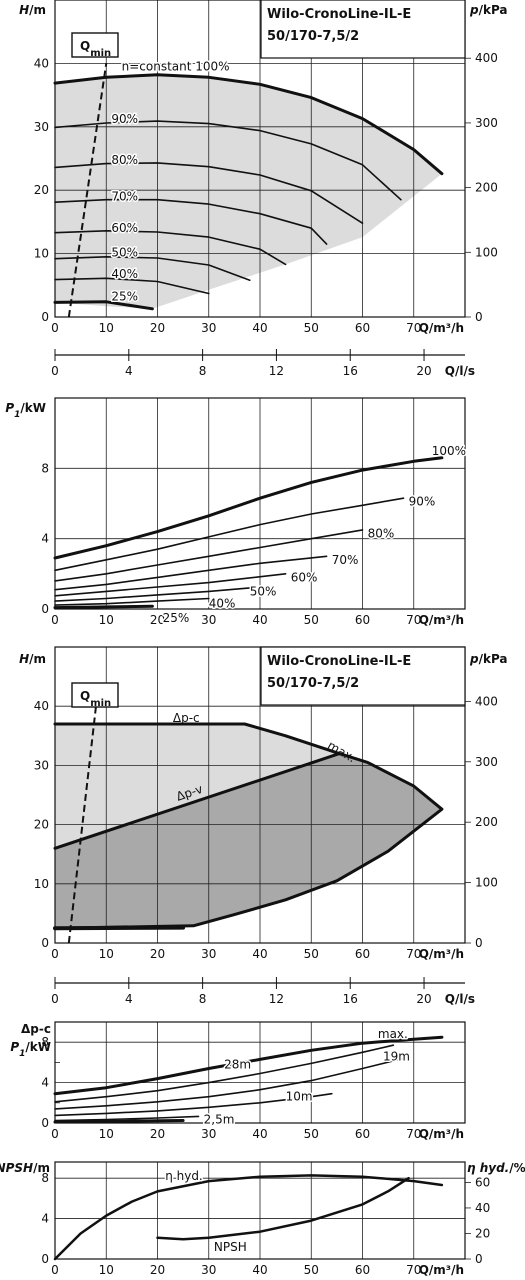  Describe the element at coordinates (100, 53) in the screenshot. I see `qmin-sub: min` at that location.